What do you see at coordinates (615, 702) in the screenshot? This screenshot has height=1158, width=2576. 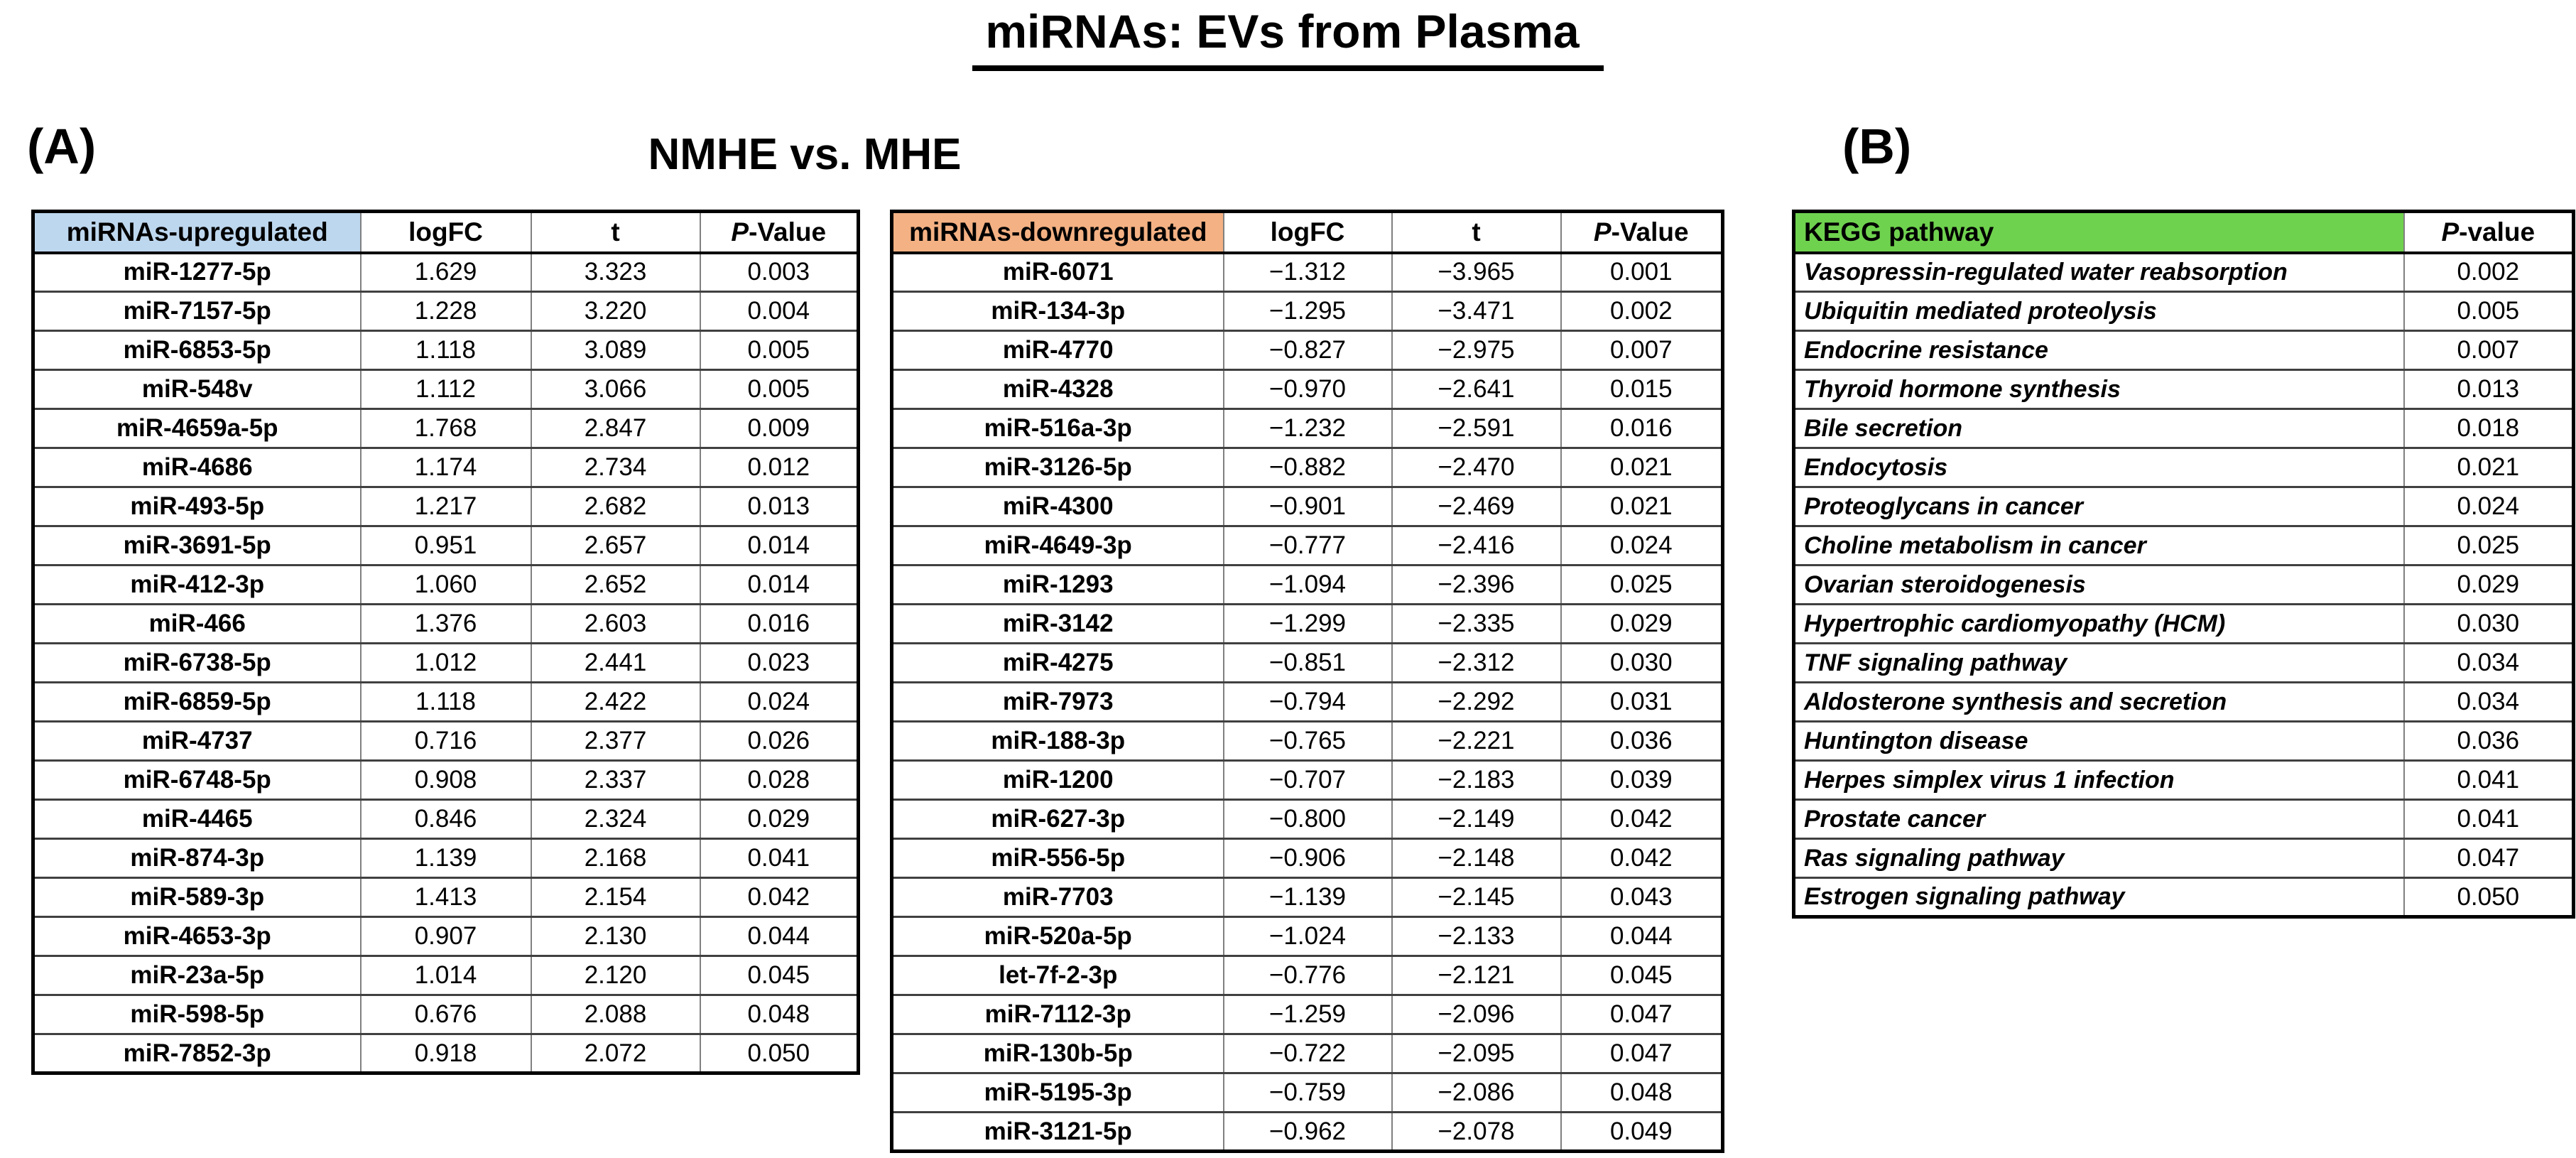 I see `table-cell: 2.422` at bounding box center [615, 702].